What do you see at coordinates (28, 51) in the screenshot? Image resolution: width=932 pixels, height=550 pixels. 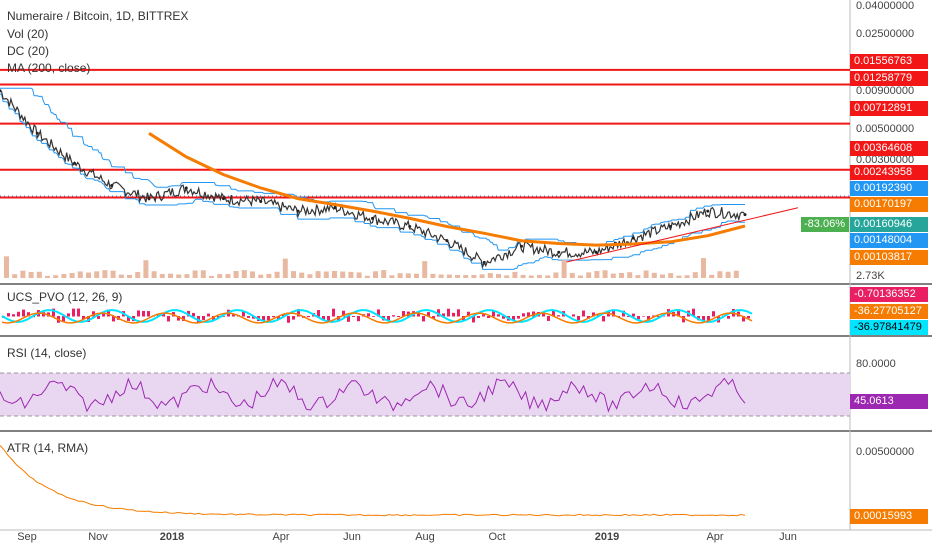 I see `indicator-label-donchian: DC (20)` at bounding box center [28, 51].